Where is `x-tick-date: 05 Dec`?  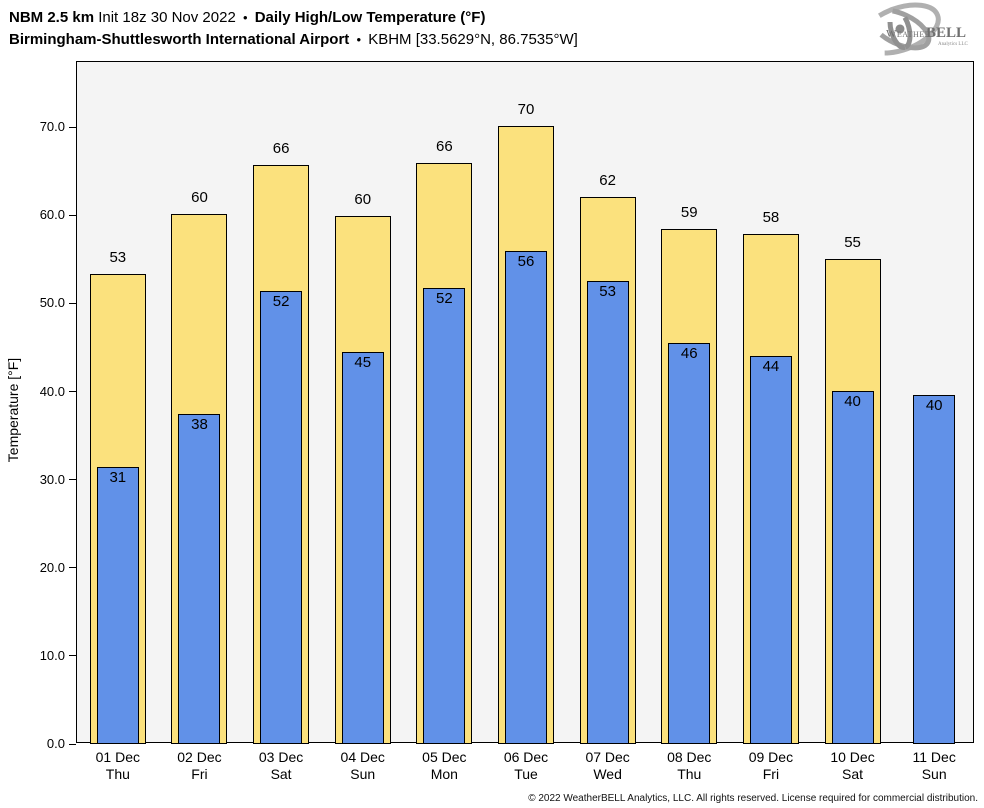
x-tick-date: 05 Dec is located at coordinates (444, 757).